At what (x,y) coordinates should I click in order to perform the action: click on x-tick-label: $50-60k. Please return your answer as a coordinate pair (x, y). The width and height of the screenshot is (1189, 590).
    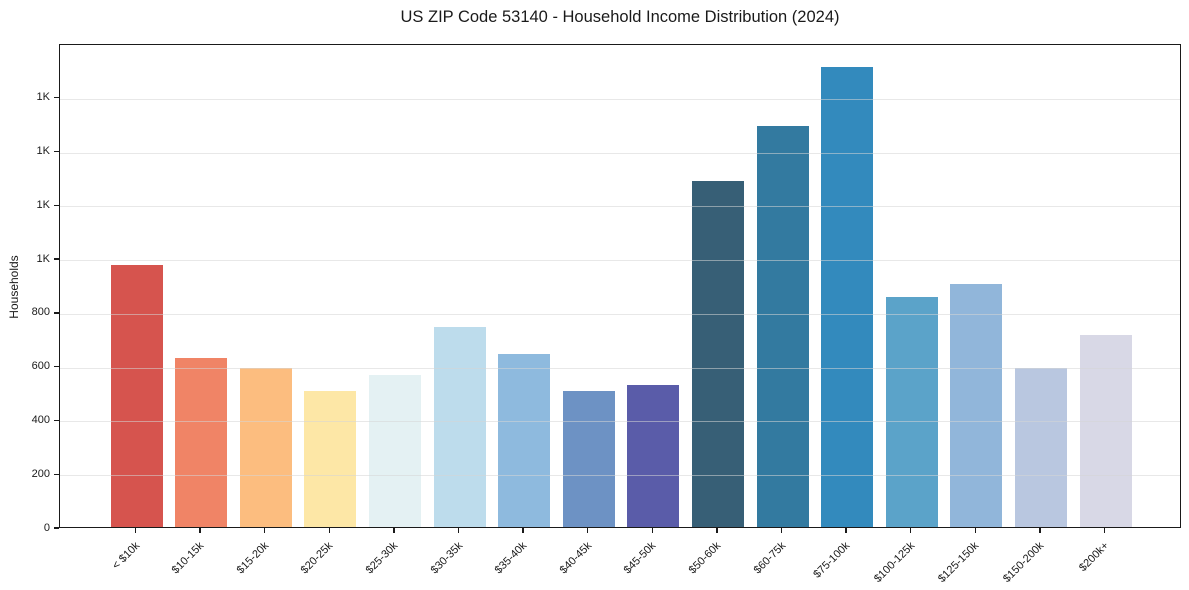
    Looking at the image, I should click on (705, 558).